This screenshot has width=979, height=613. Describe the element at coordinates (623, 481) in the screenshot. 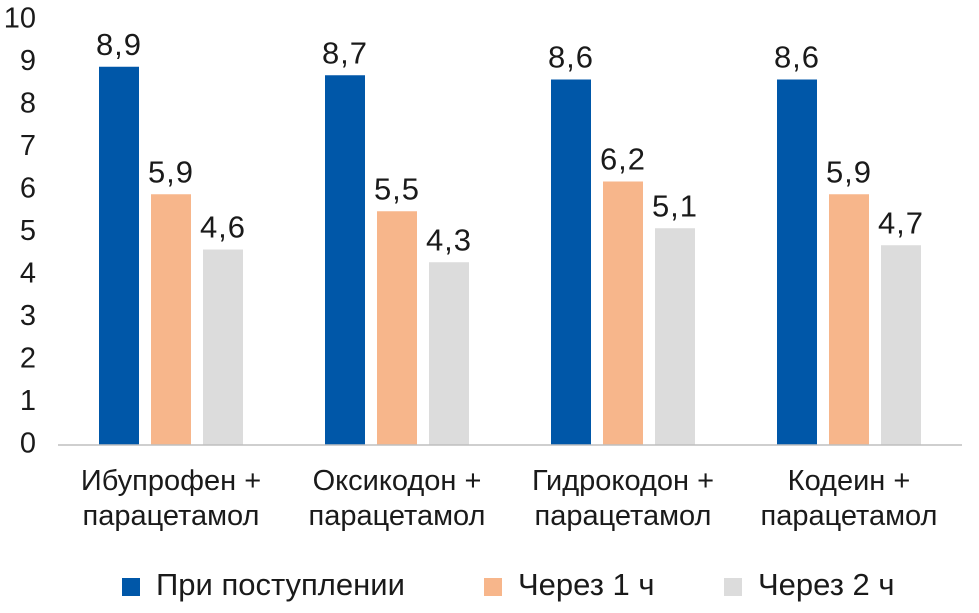

I see `category-label: Гидрокодон +` at that location.